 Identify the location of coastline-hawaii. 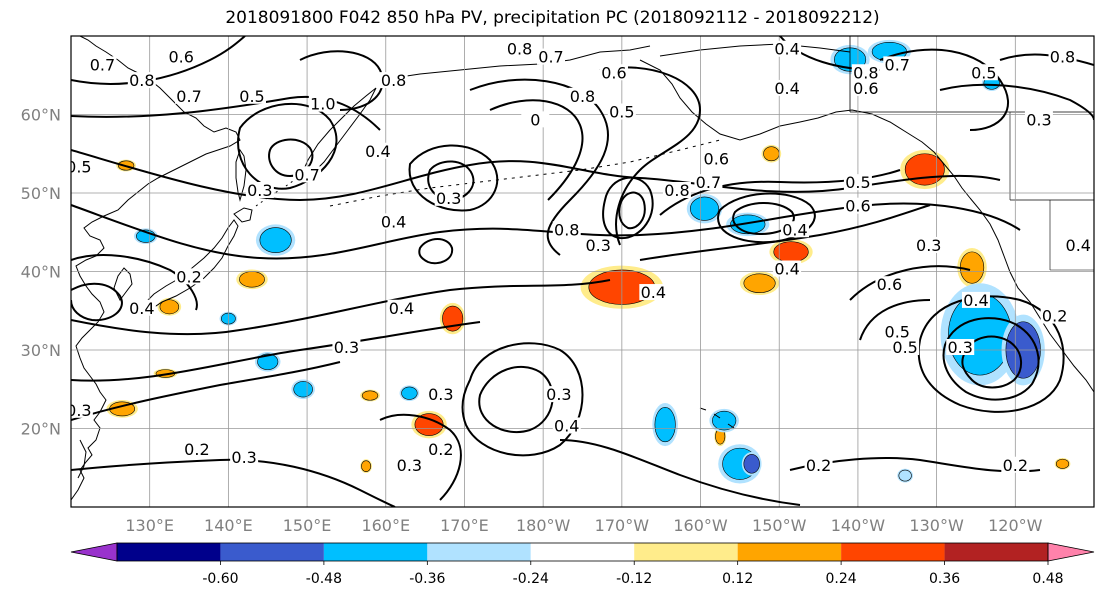
(717, 418).